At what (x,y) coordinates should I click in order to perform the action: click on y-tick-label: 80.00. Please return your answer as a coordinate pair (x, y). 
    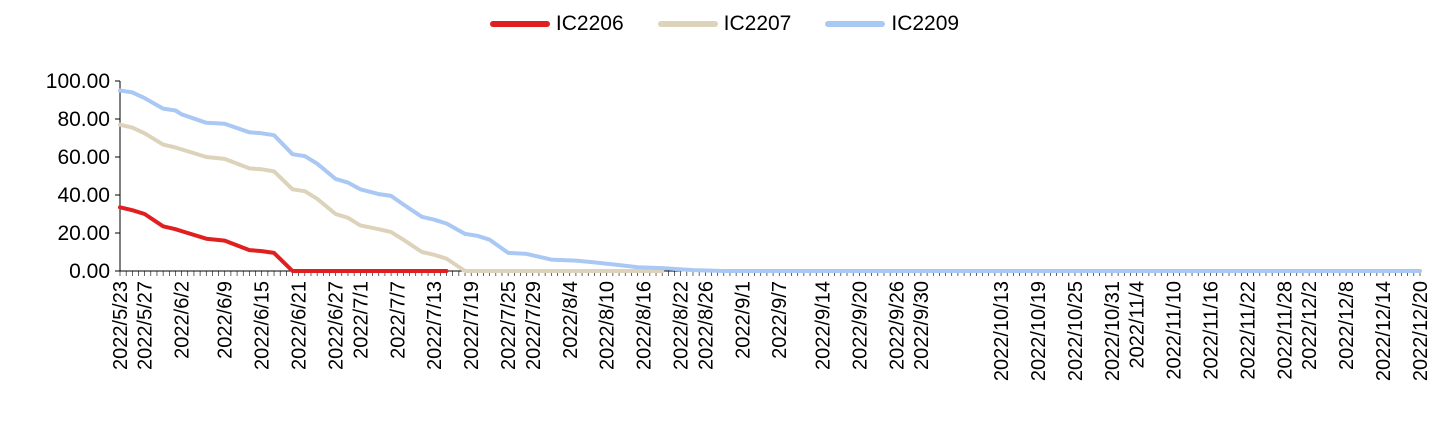
    Looking at the image, I should click on (83, 119).